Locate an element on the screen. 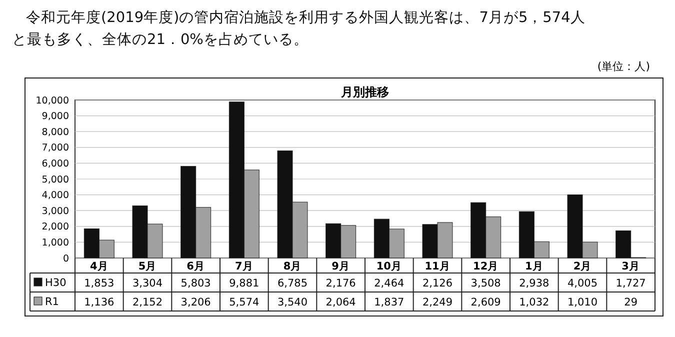 The image size is (675, 337). data-label: 2,249 is located at coordinates (437, 302).